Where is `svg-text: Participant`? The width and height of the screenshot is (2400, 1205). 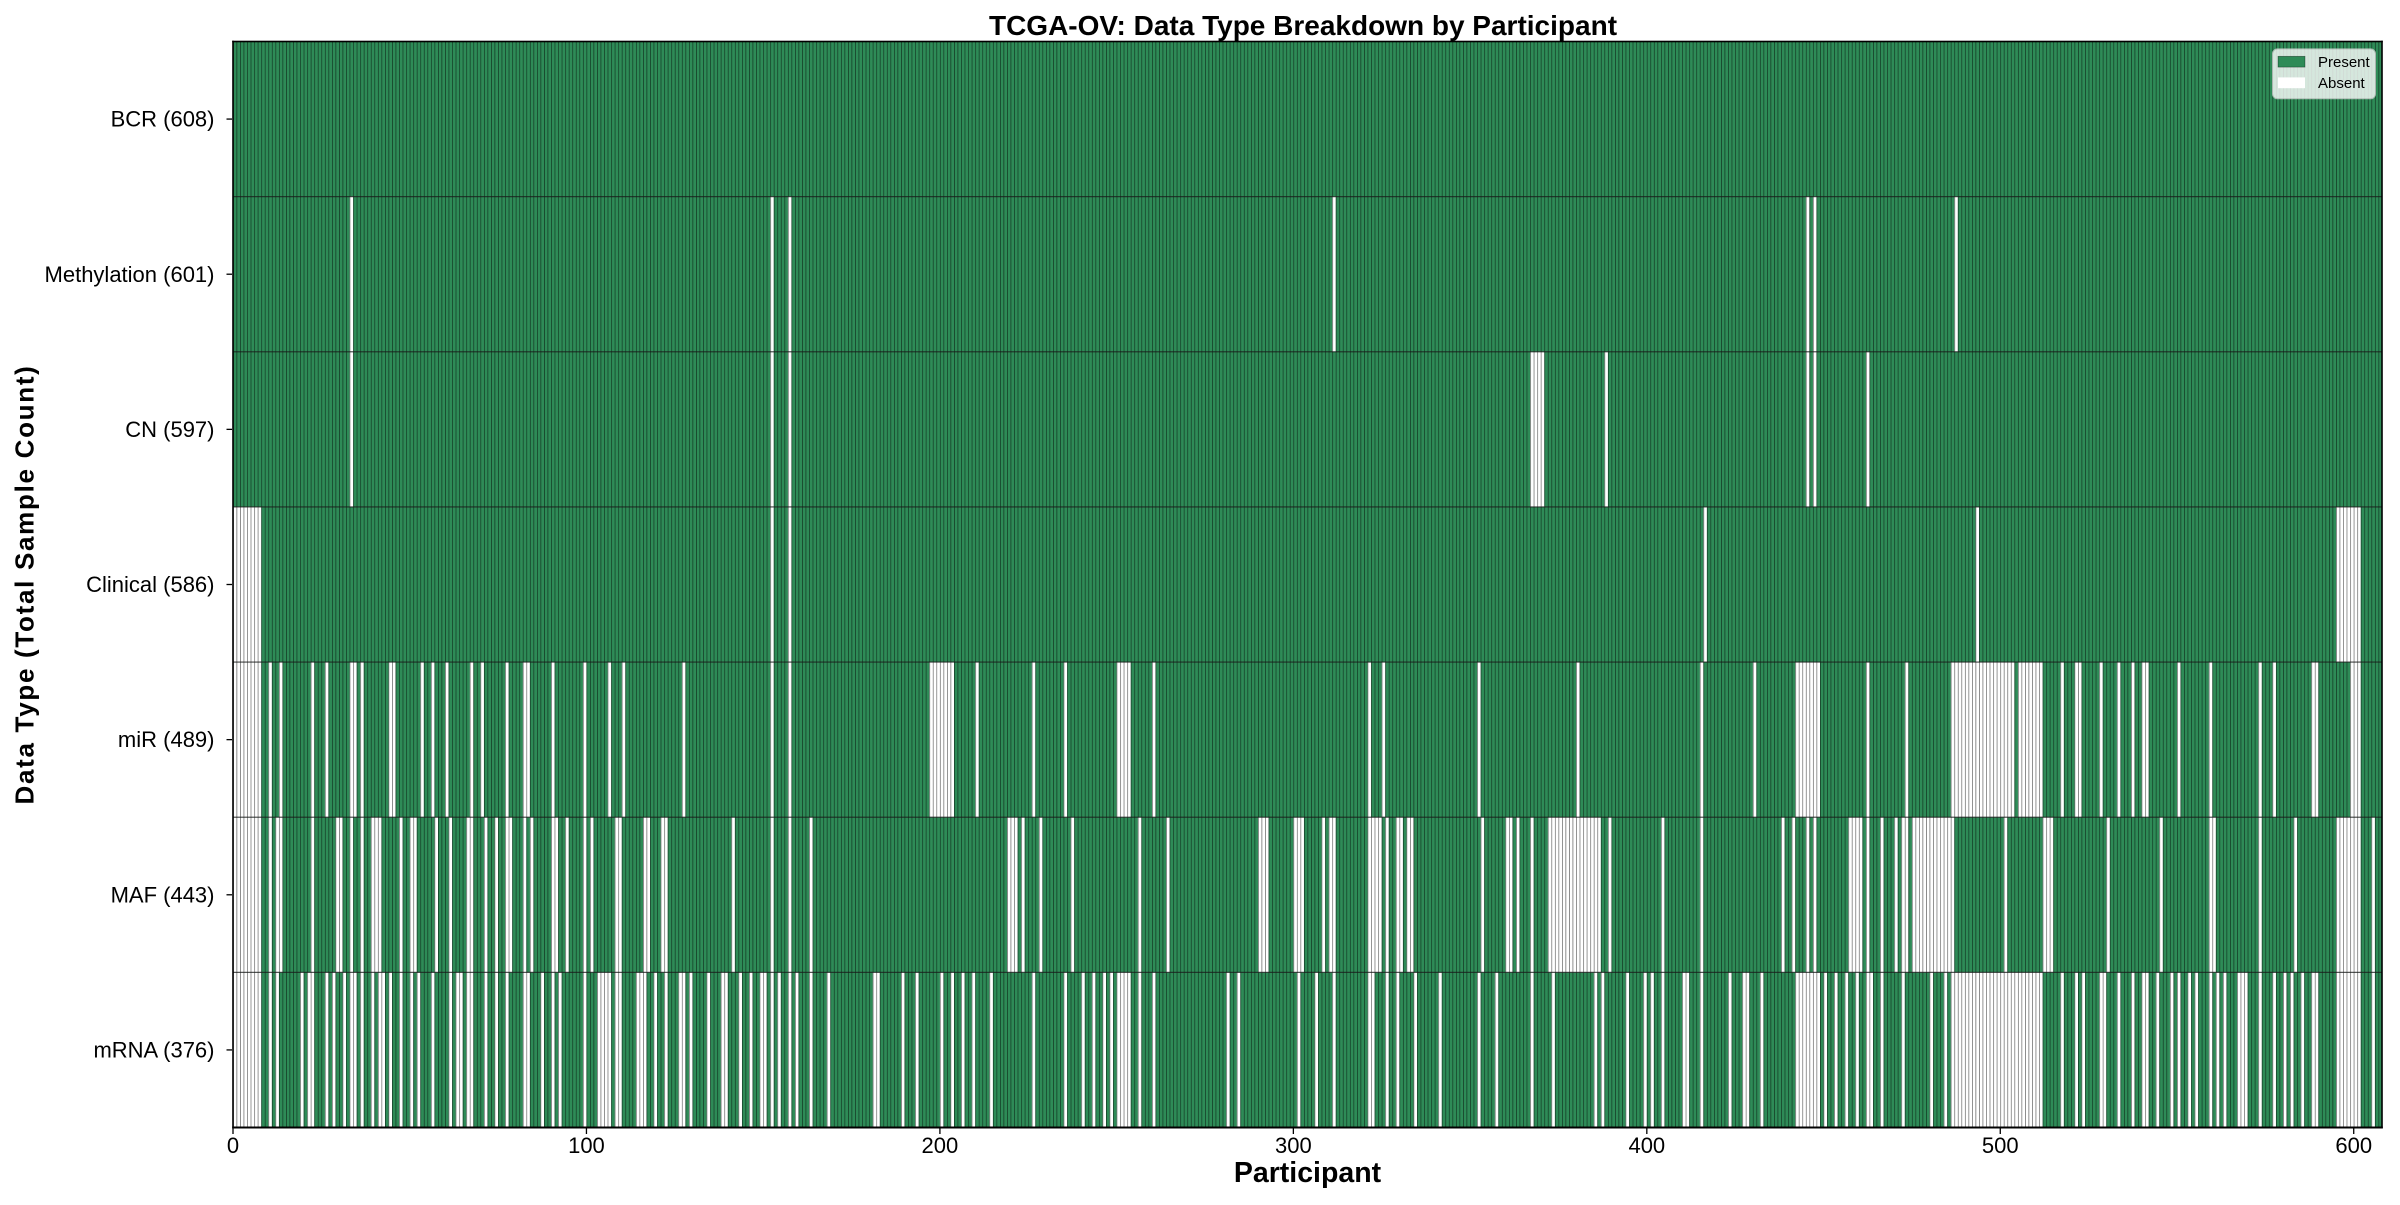
svg-text: Participant is located at coordinates (1308, 1173).